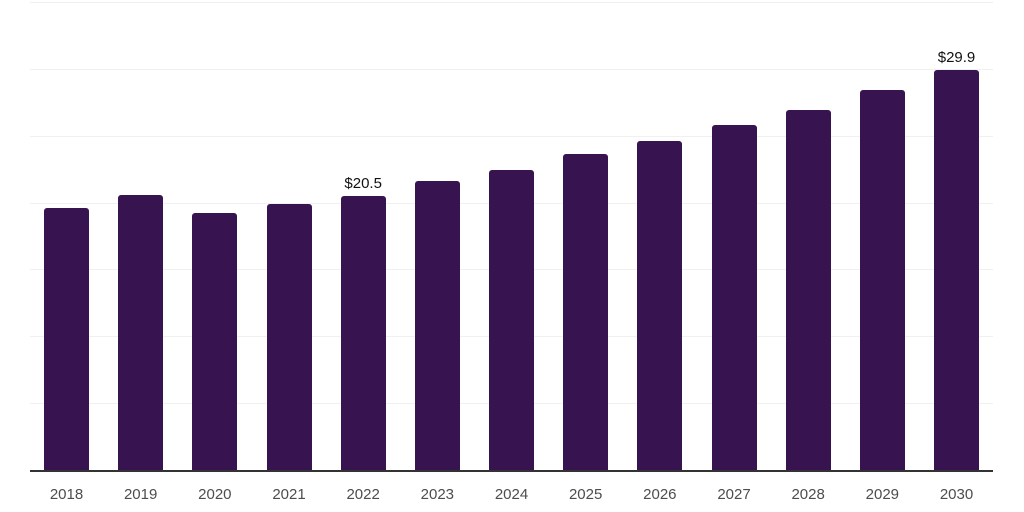 The image size is (1024, 512). Describe the element at coordinates (66, 338) in the screenshot. I see `bar-2018` at that location.